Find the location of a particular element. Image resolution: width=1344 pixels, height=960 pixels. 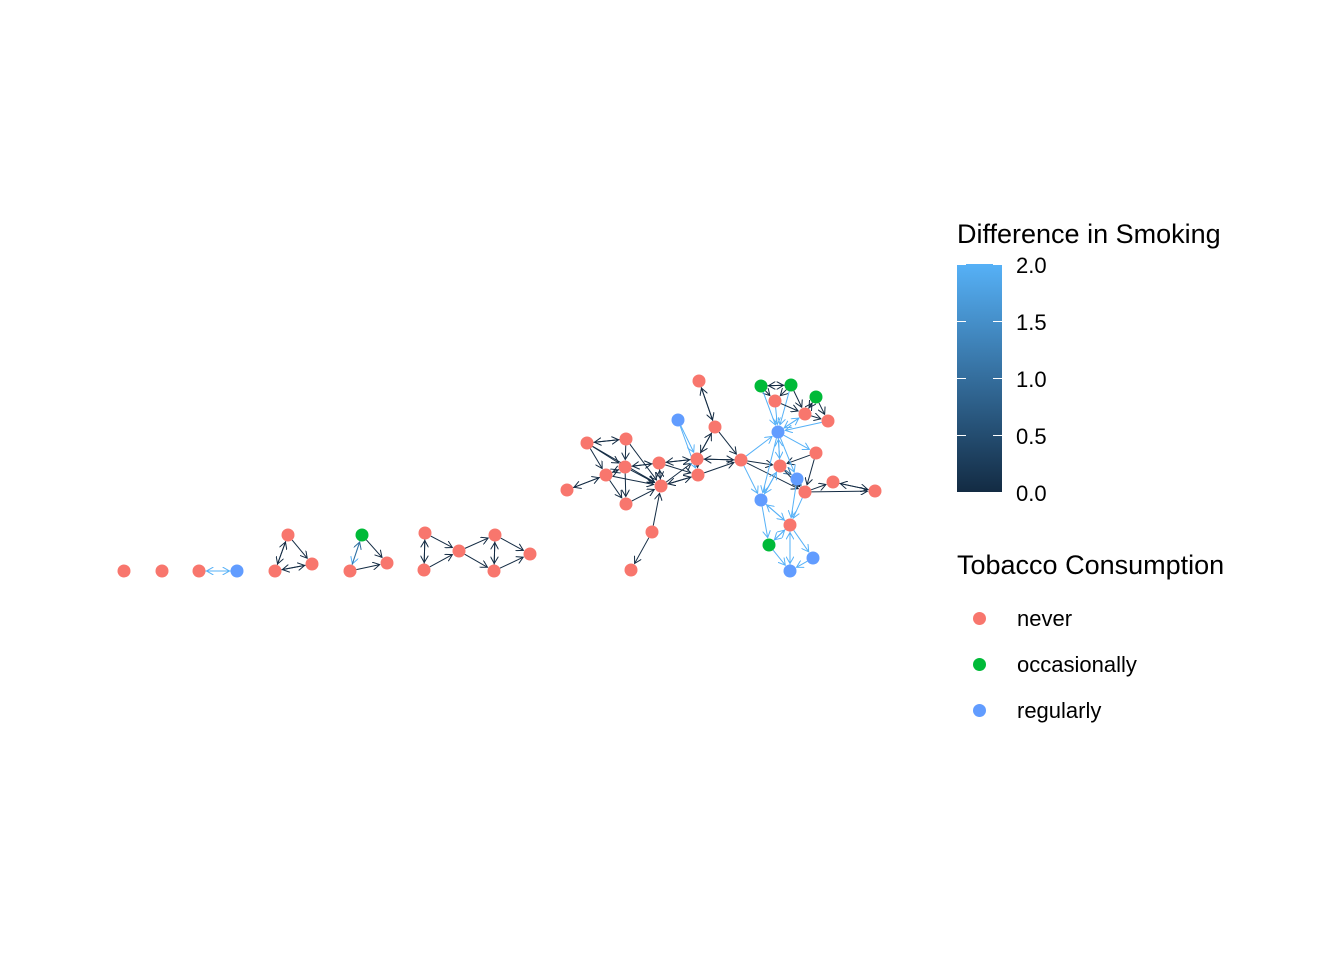

edge-legend-title: Difference in Smoking is located at coordinates (1089, 234).